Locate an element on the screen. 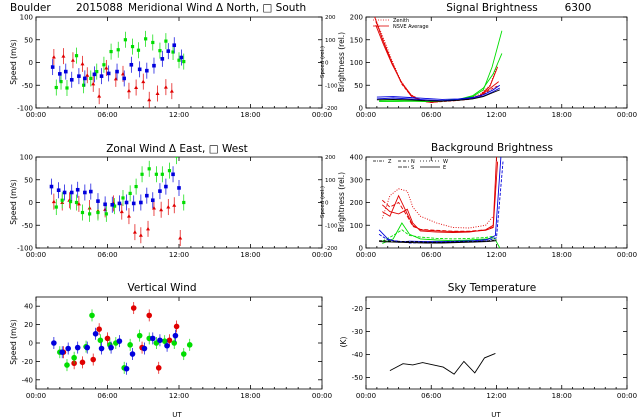  vertical-xtick-label: 18:00 is located at coordinates (250, 396).